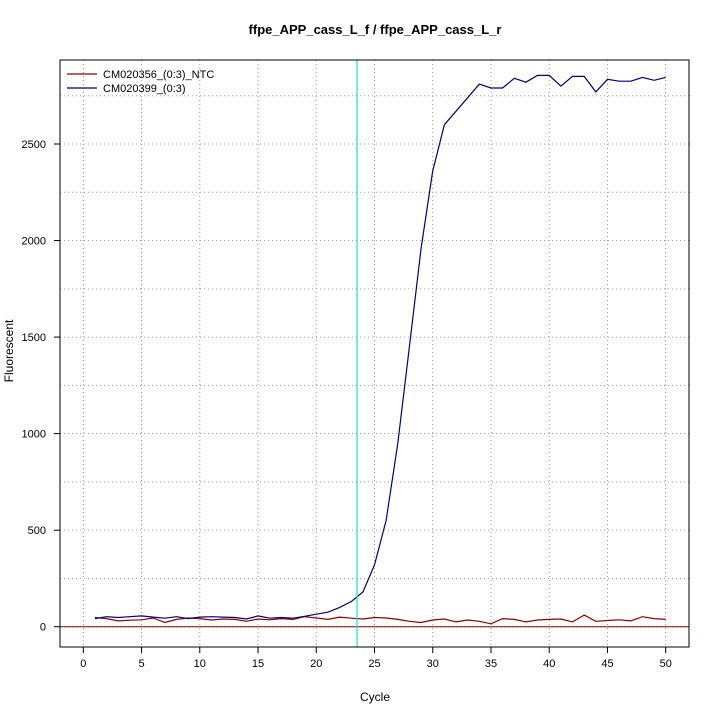 This screenshot has height=720, width=720. Describe the element at coordinates (34, 145) in the screenshot. I see `y-tick-label: 2500` at that location.